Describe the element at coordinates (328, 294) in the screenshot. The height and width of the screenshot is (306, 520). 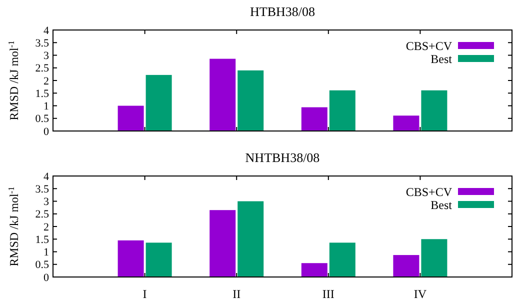
I see `x-tick-label: III` at that location.